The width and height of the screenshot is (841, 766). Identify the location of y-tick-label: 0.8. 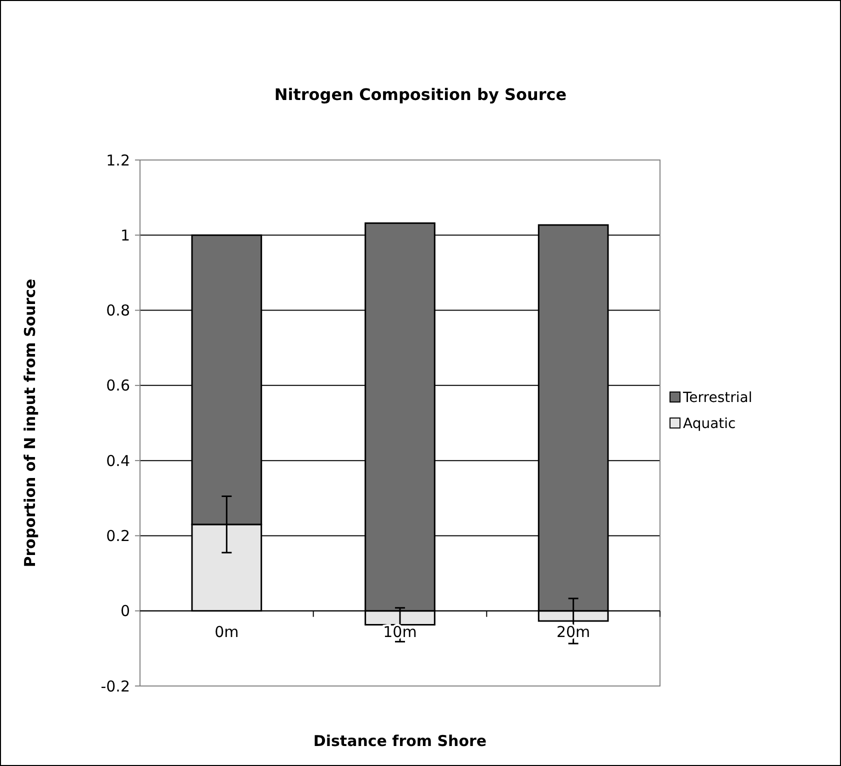
(118, 311).